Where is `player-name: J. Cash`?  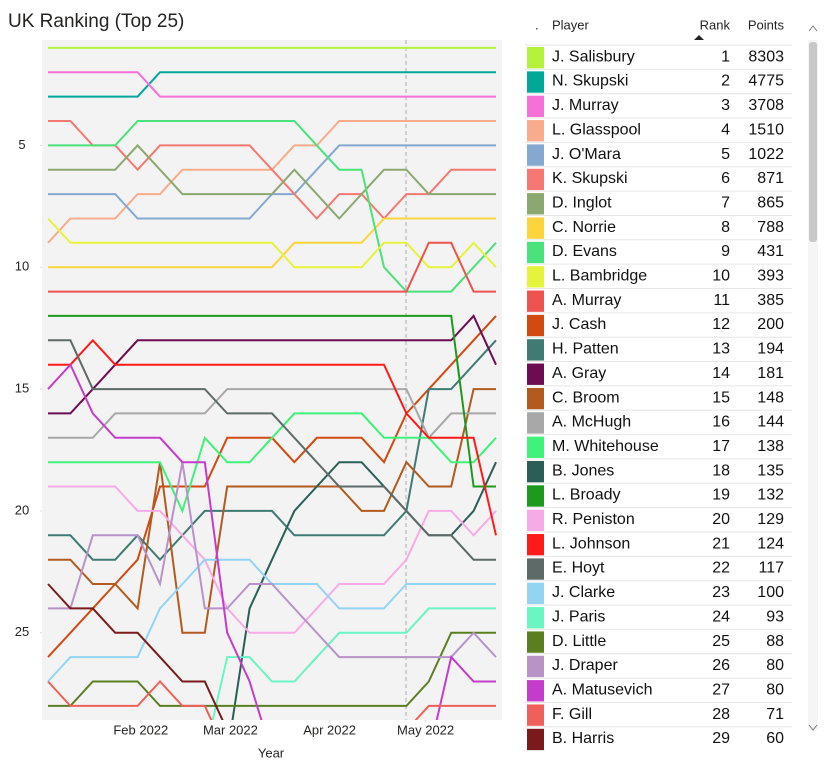
player-name: J. Cash is located at coordinates (579, 324).